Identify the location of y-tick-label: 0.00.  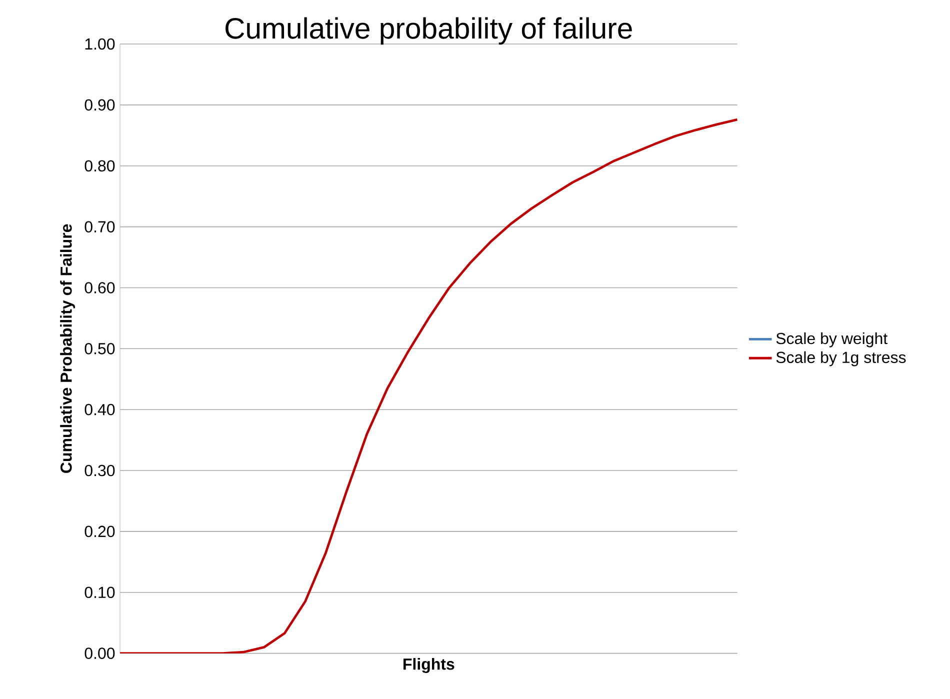
(99, 654).